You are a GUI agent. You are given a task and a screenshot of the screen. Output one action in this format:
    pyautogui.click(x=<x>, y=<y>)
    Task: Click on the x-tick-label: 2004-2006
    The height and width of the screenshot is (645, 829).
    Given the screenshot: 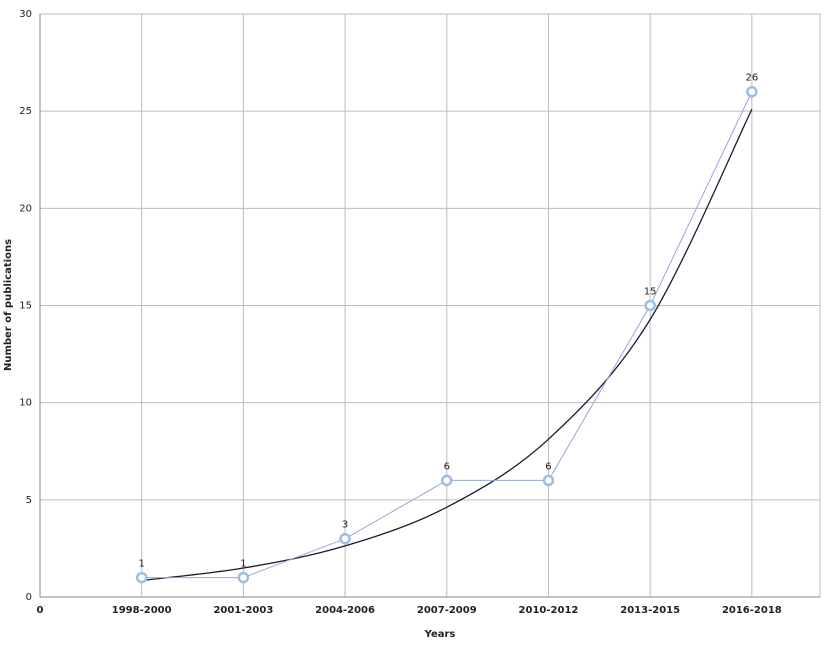 What is the action you would take?
    pyautogui.click(x=345, y=610)
    